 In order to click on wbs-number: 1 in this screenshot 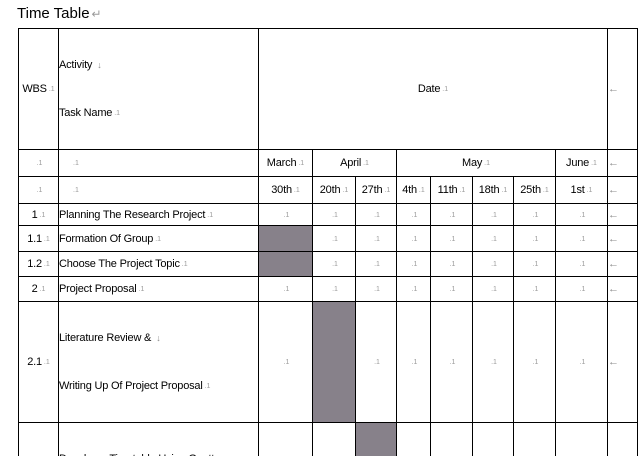, I will do `click(34, 214)`.